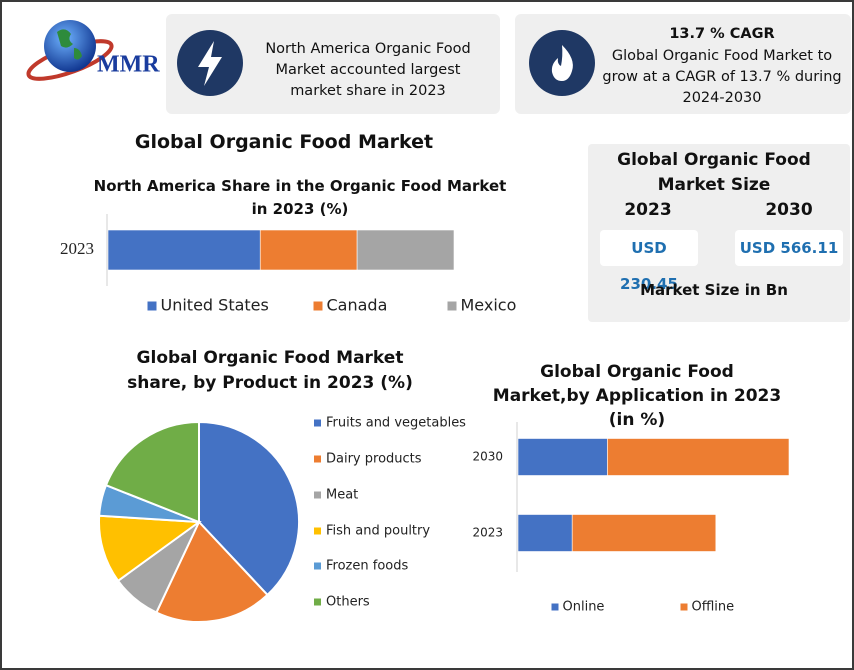 The height and width of the screenshot is (670, 854). What do you see at coordinates (374, 459) in the screenshot?
I see `legend-label: Dairy products` at bounding box center [374, 459].